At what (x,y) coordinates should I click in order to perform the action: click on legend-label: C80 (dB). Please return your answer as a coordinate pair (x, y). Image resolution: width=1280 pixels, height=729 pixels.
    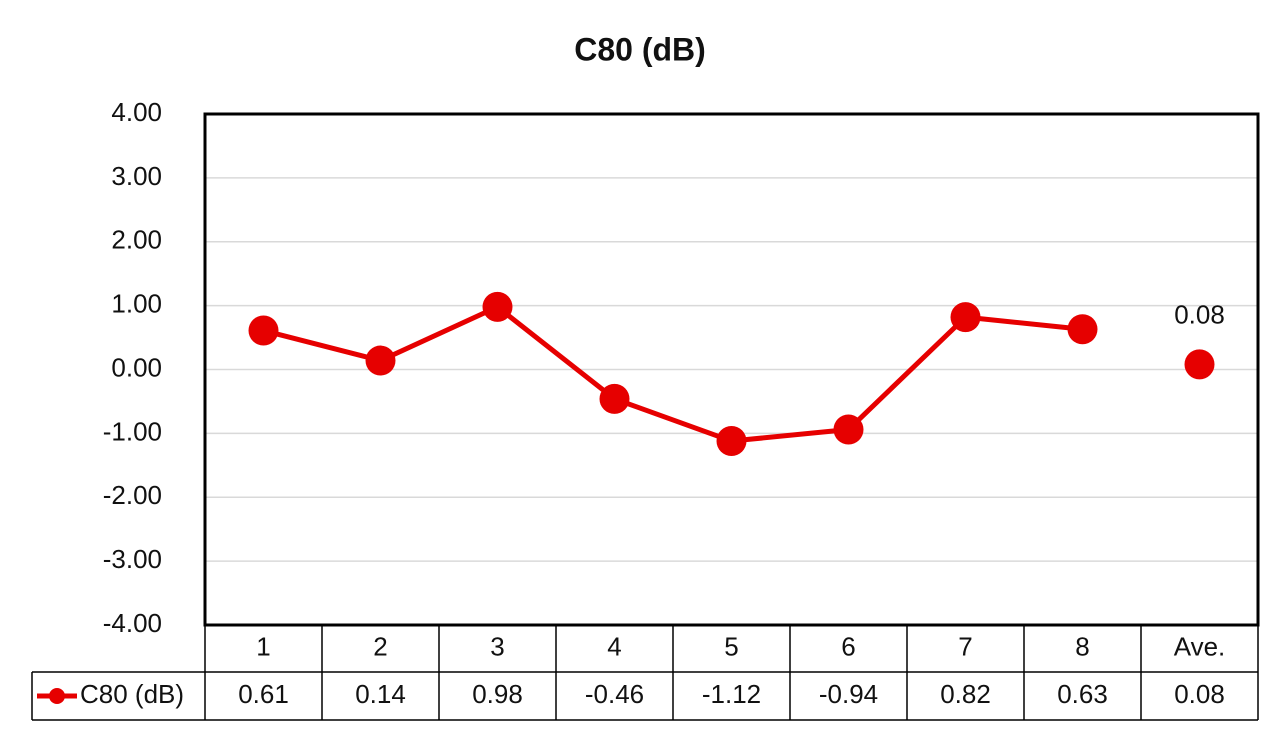
    Looking at the image, I should click on (132, 694).